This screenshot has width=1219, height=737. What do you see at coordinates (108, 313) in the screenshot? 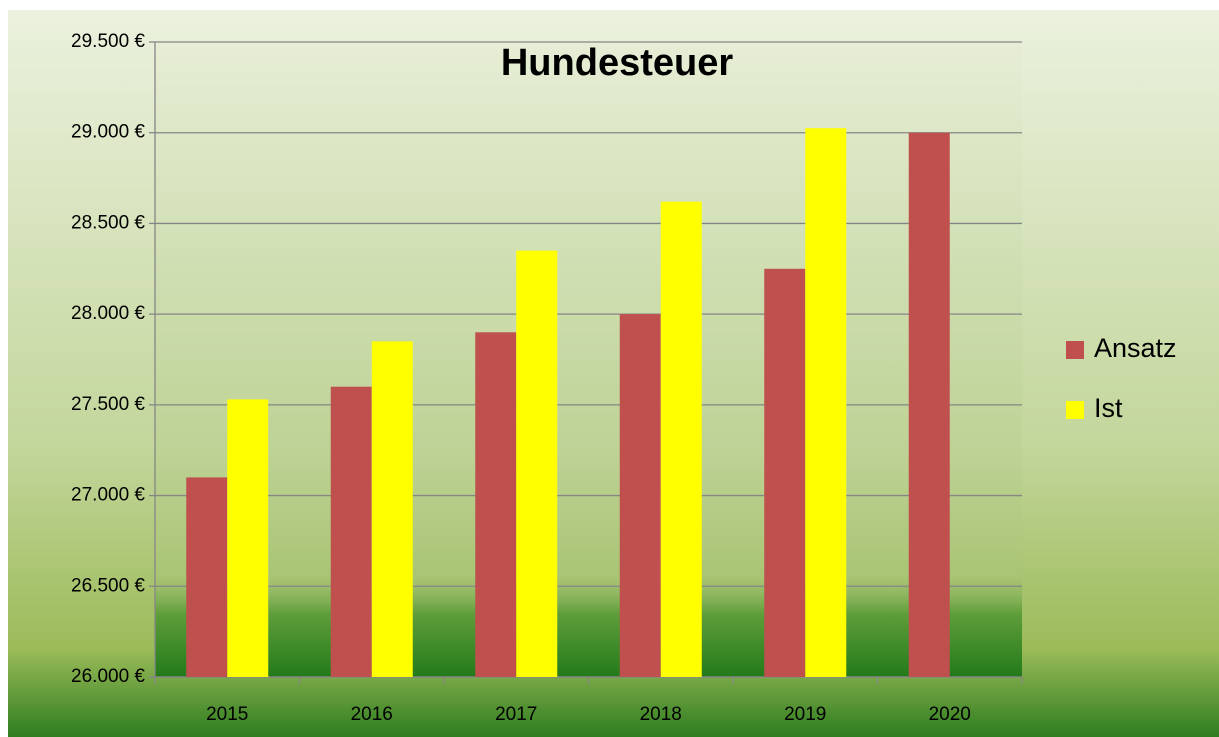
I see `y-tick-label: 28.000 €` at bounding box center [108, 313].